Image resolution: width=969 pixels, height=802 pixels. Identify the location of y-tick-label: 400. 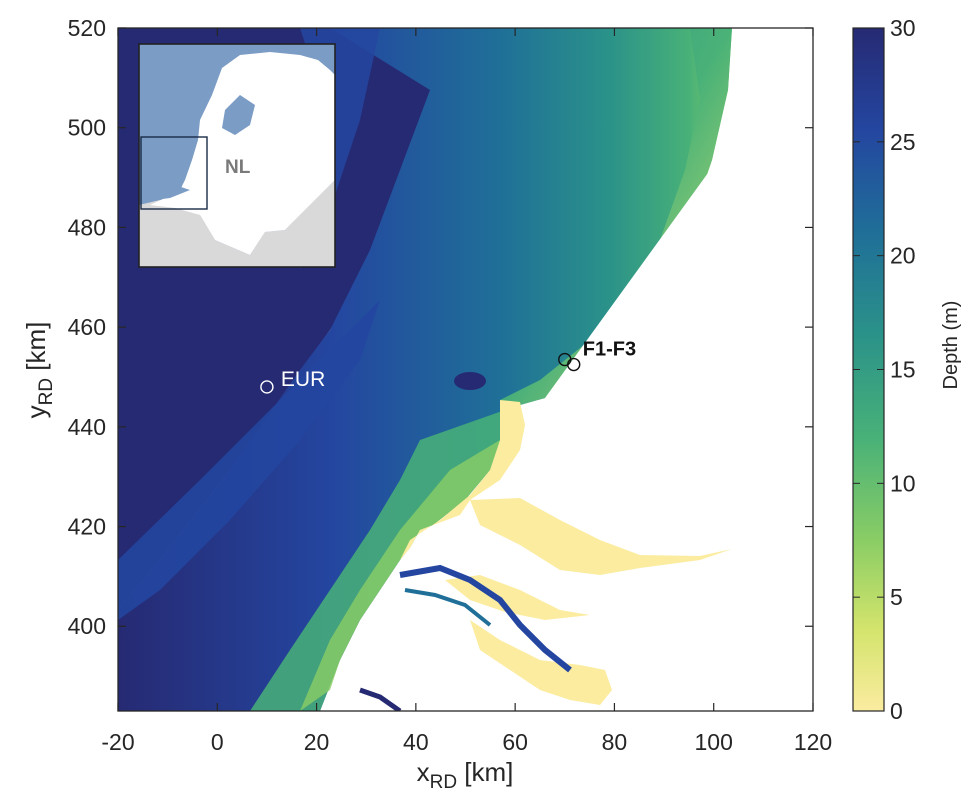
(87, 626).